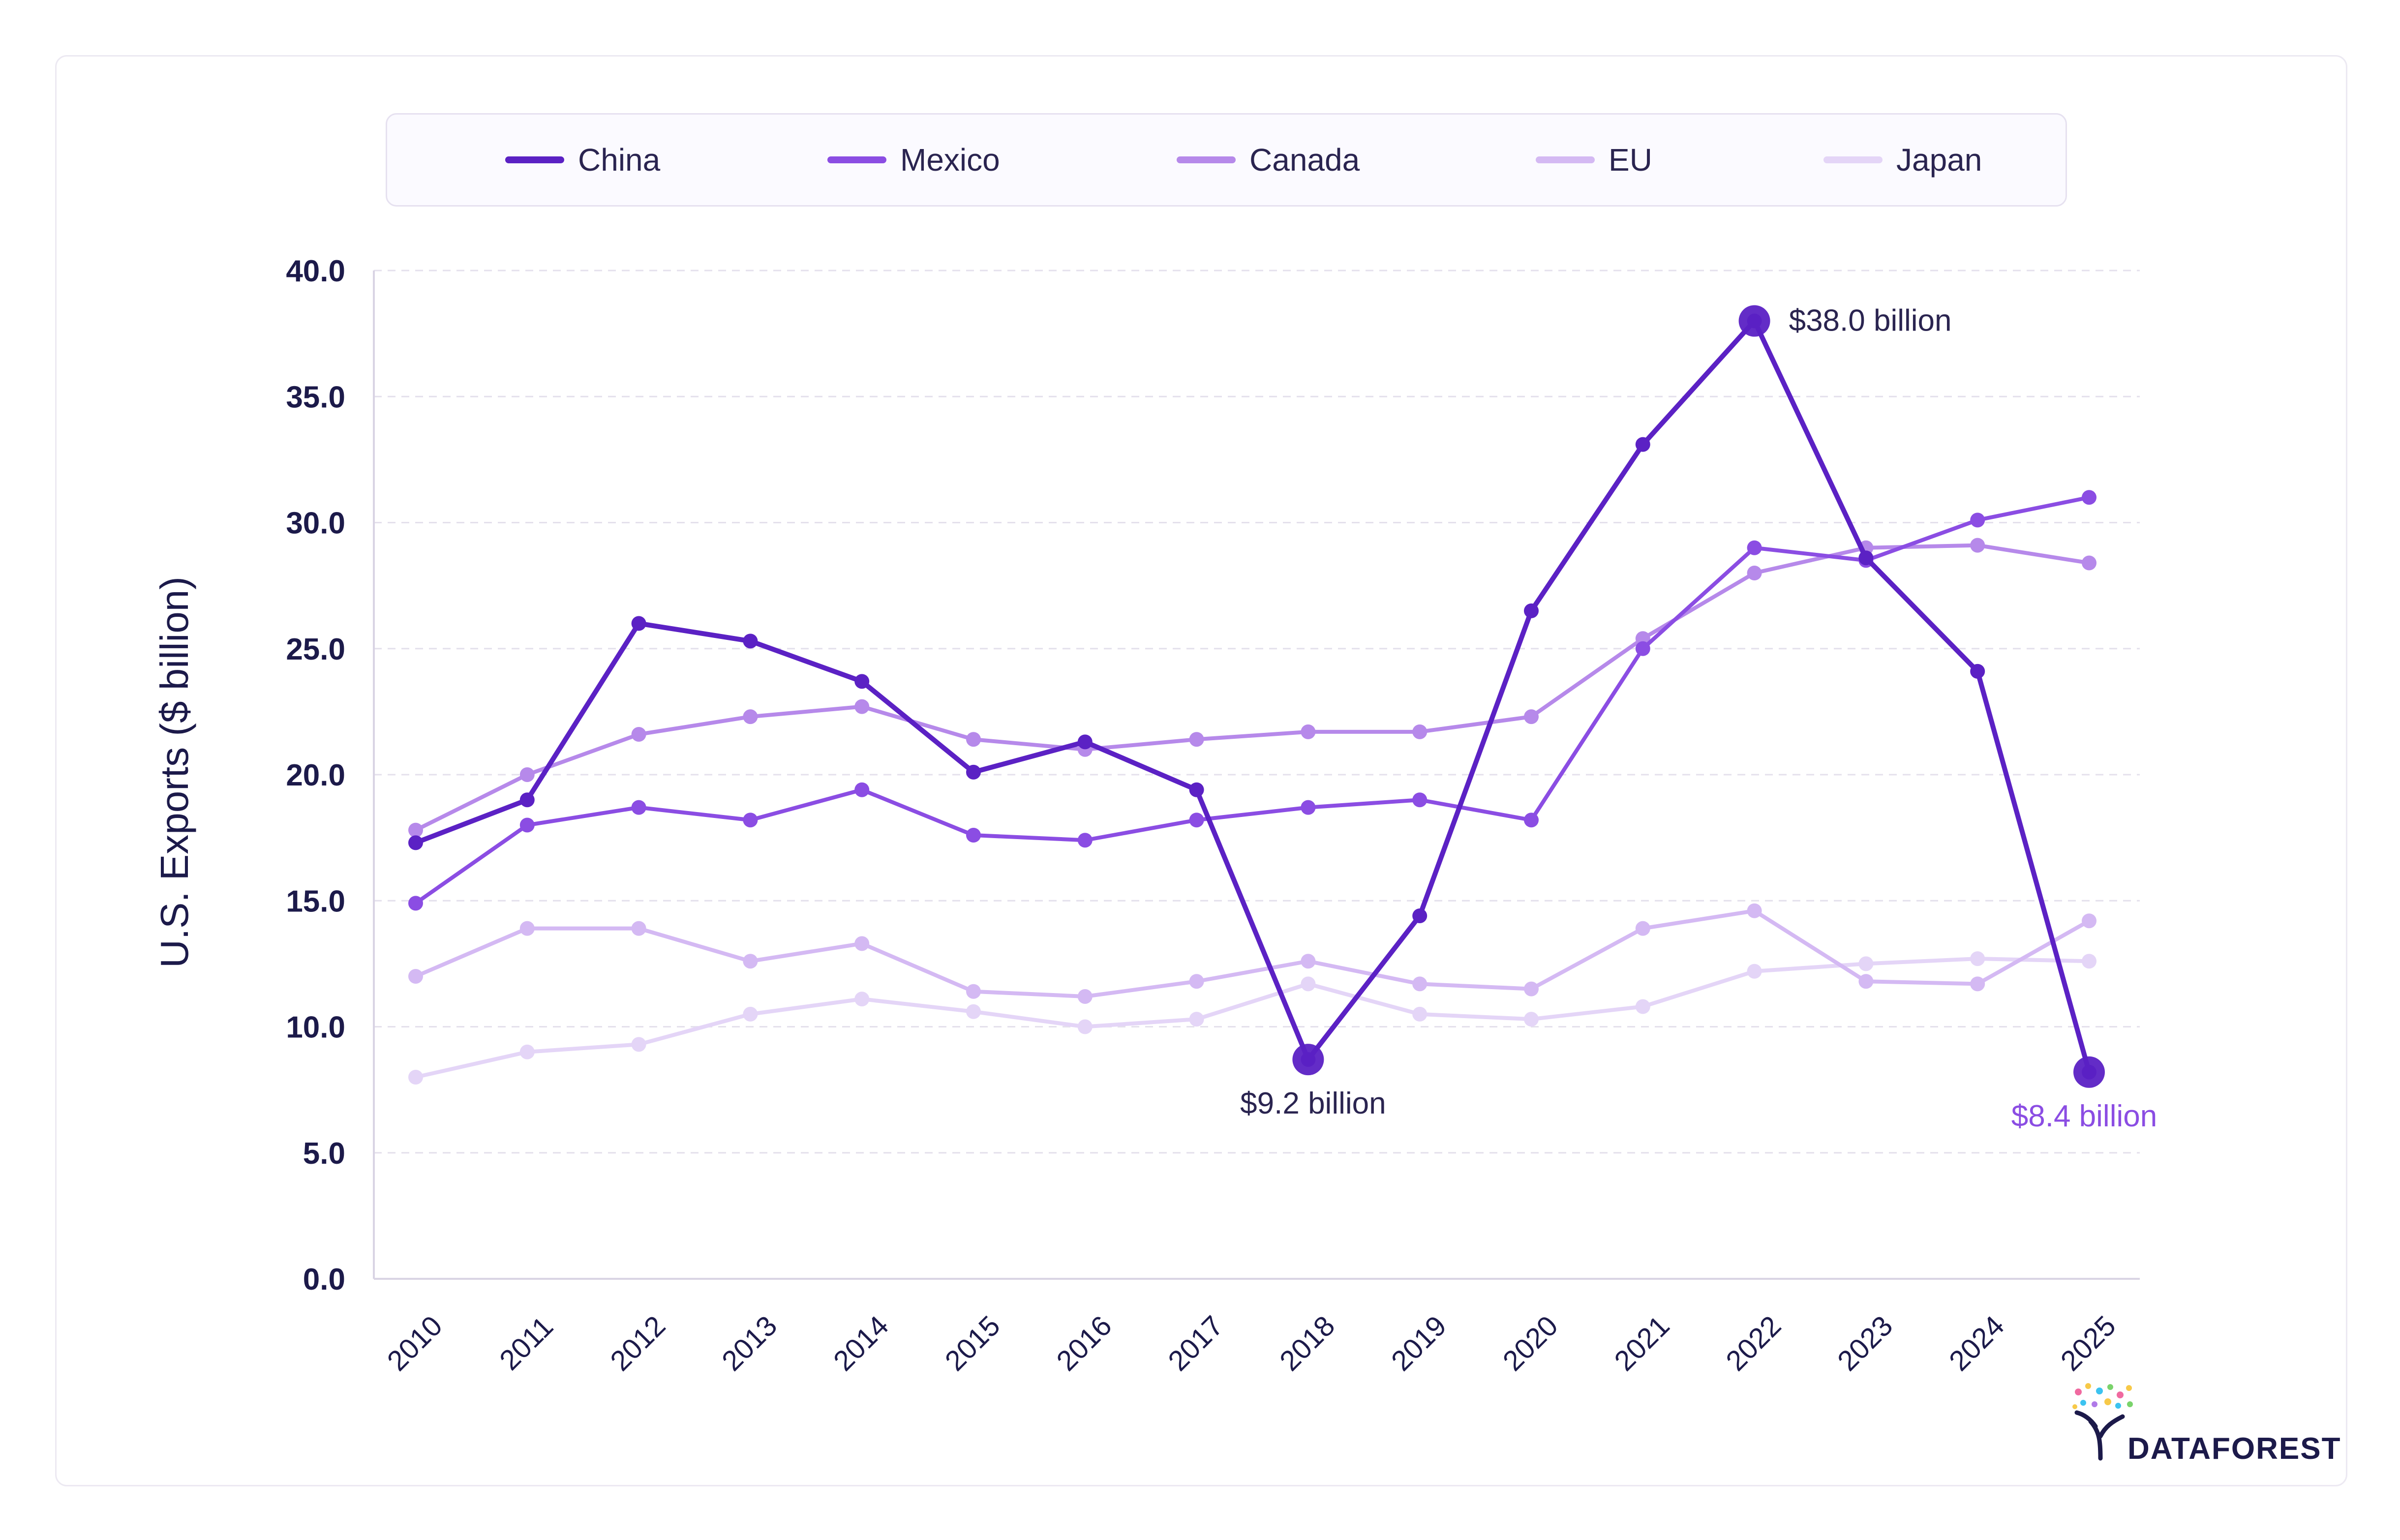 This screenshot has width=2400, height=1540. What do you see at coordinates (1565, 160) in the screenshot?
I see `legend-swatch-eu` at bounding box center [1565, 160].